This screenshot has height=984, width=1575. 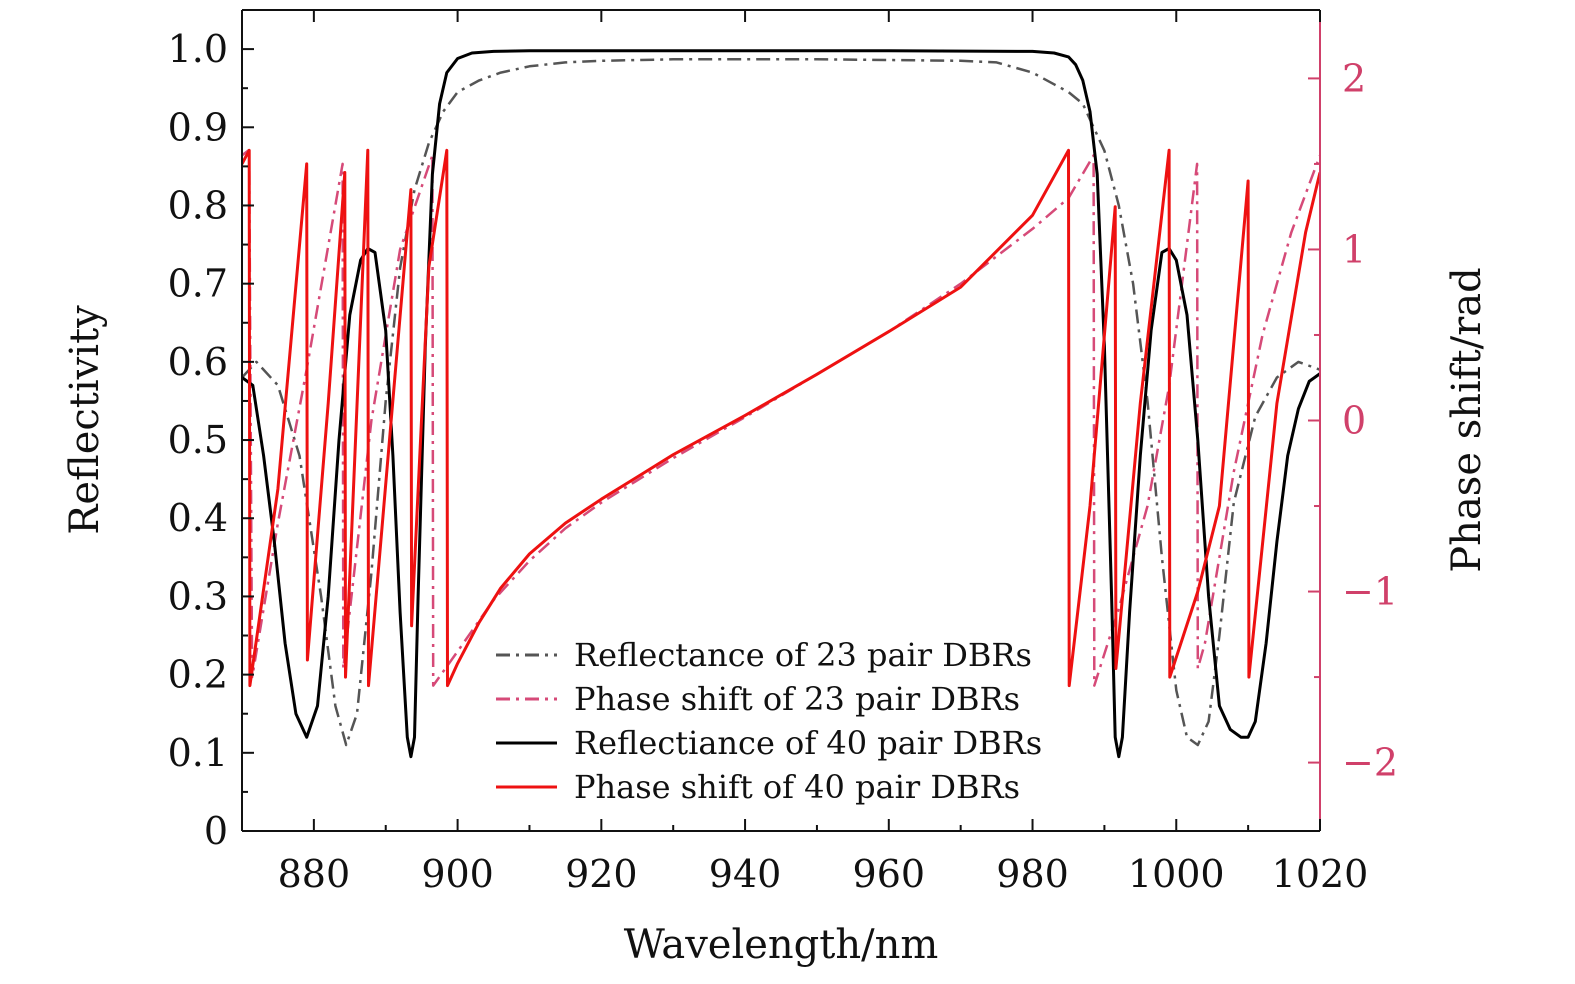 I want to click on y-tick-label: 0.6, so click(x=198, y=362).